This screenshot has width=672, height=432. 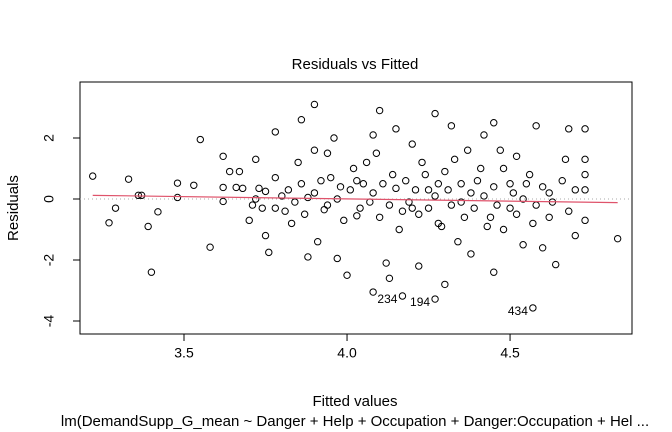 I want to click on y-tick-label: -2, so click(x=49, y=260).